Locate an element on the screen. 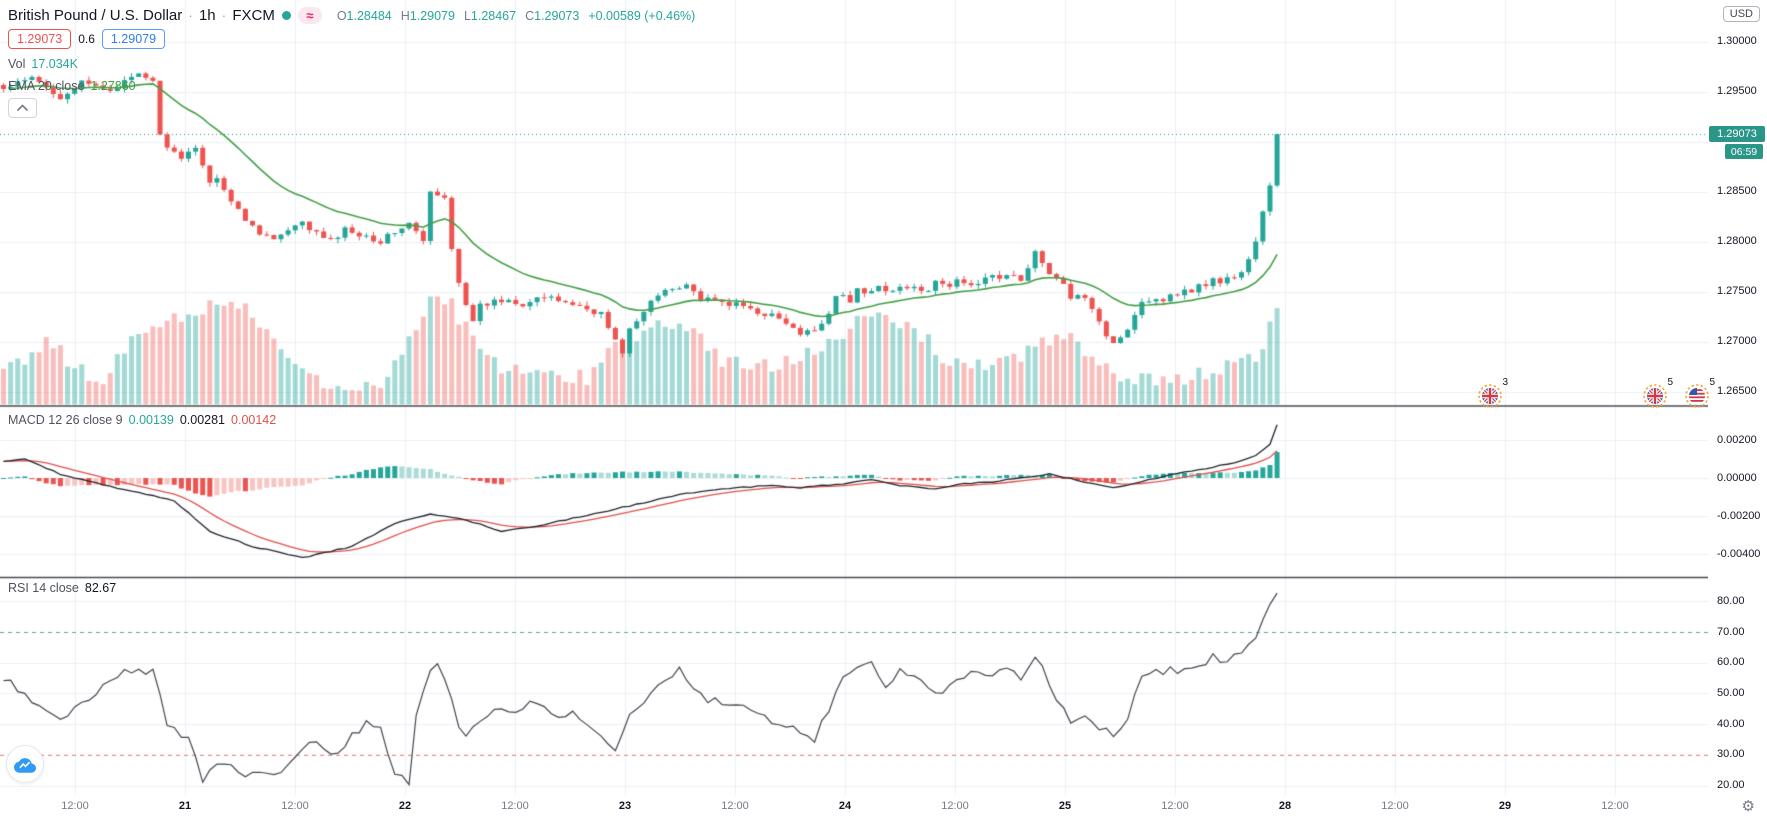  market-status-dot-icon is located at coordinates (286, 15).